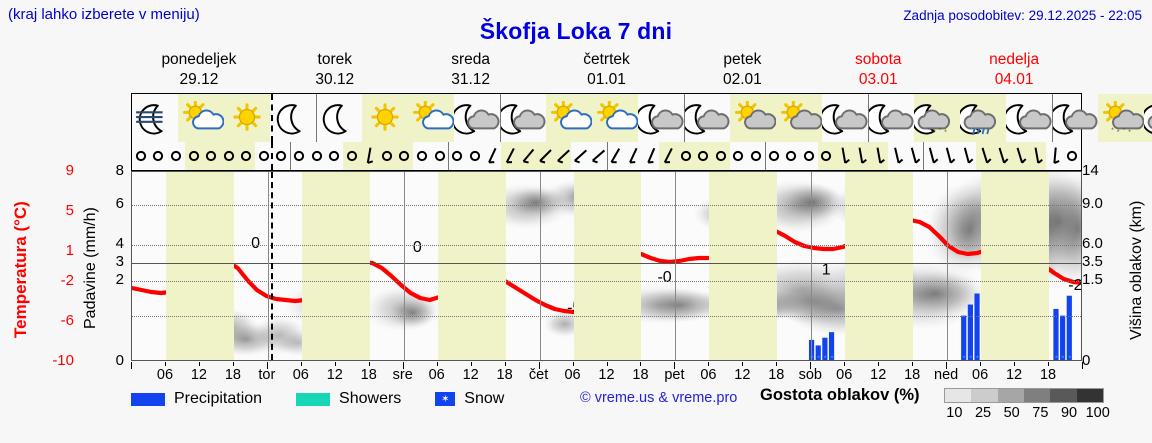 This screenshot has width=1152, height=443. What do you see at coordinates (368, 375) in the screenshot?
I see `x-label-18-6: 18` at bounding box center [368, 375].